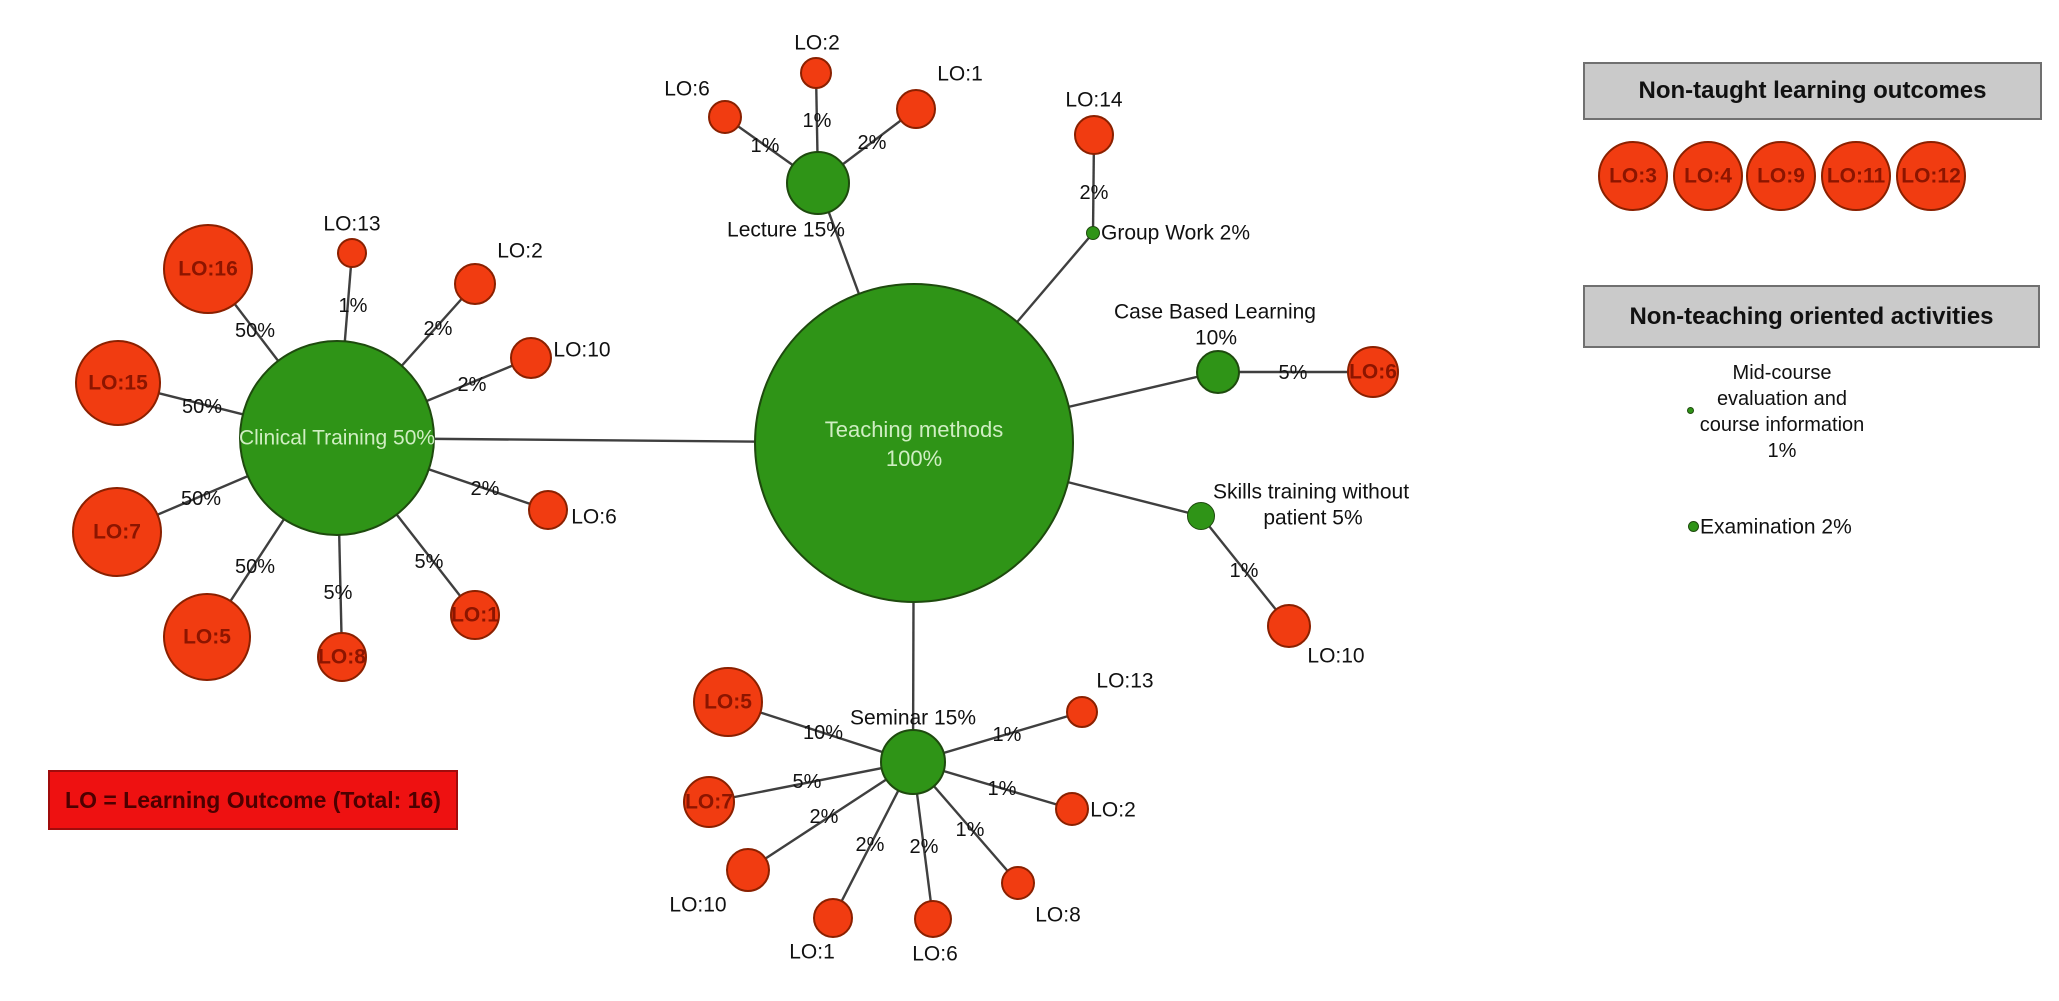  I want to click on legend-bubble-lo12-label: LO:12, so click(1931, 176).